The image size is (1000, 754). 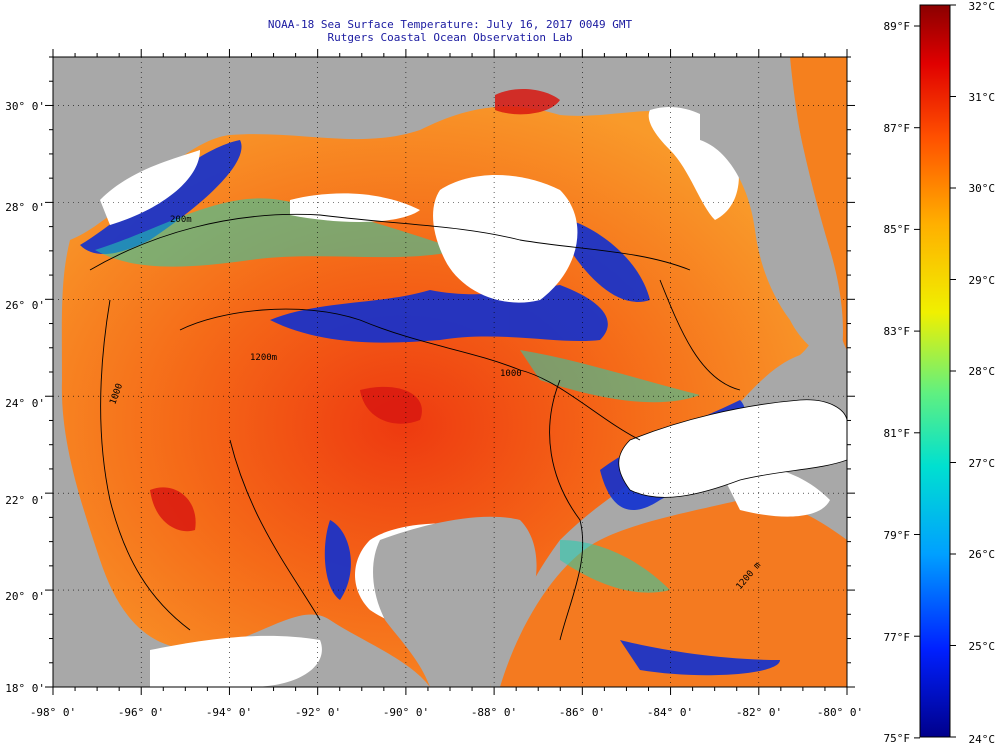 What do you see at coordinates (982, 463) in the screenshot?
I see `c-label: 27°C` at bounding box center [982, 463].